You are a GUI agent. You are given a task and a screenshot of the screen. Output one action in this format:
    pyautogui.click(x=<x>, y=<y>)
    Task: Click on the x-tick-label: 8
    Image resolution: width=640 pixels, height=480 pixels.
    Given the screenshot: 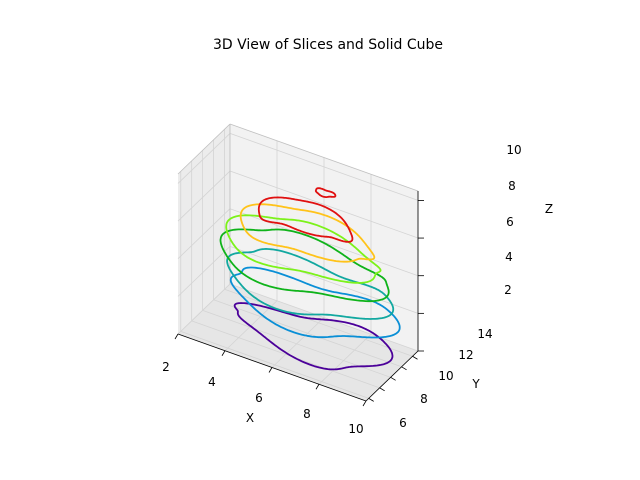 What is the action you would take?
    pyautogui.click(x=307, y=414)
    